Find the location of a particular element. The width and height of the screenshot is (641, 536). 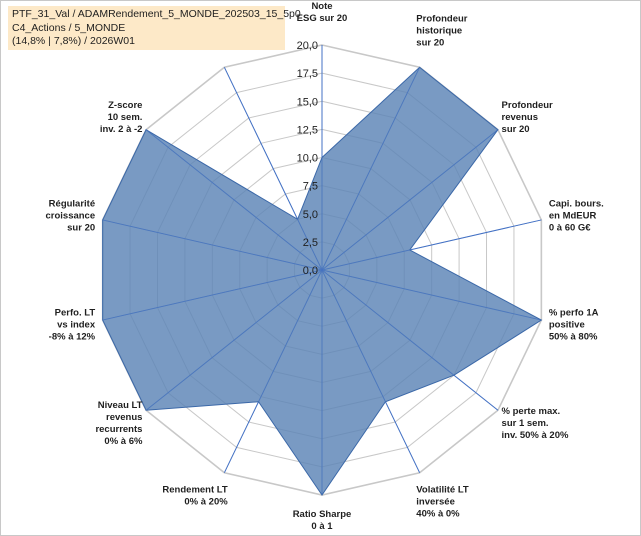

tick-label: 17,5 is located at coordinates (307, 74).